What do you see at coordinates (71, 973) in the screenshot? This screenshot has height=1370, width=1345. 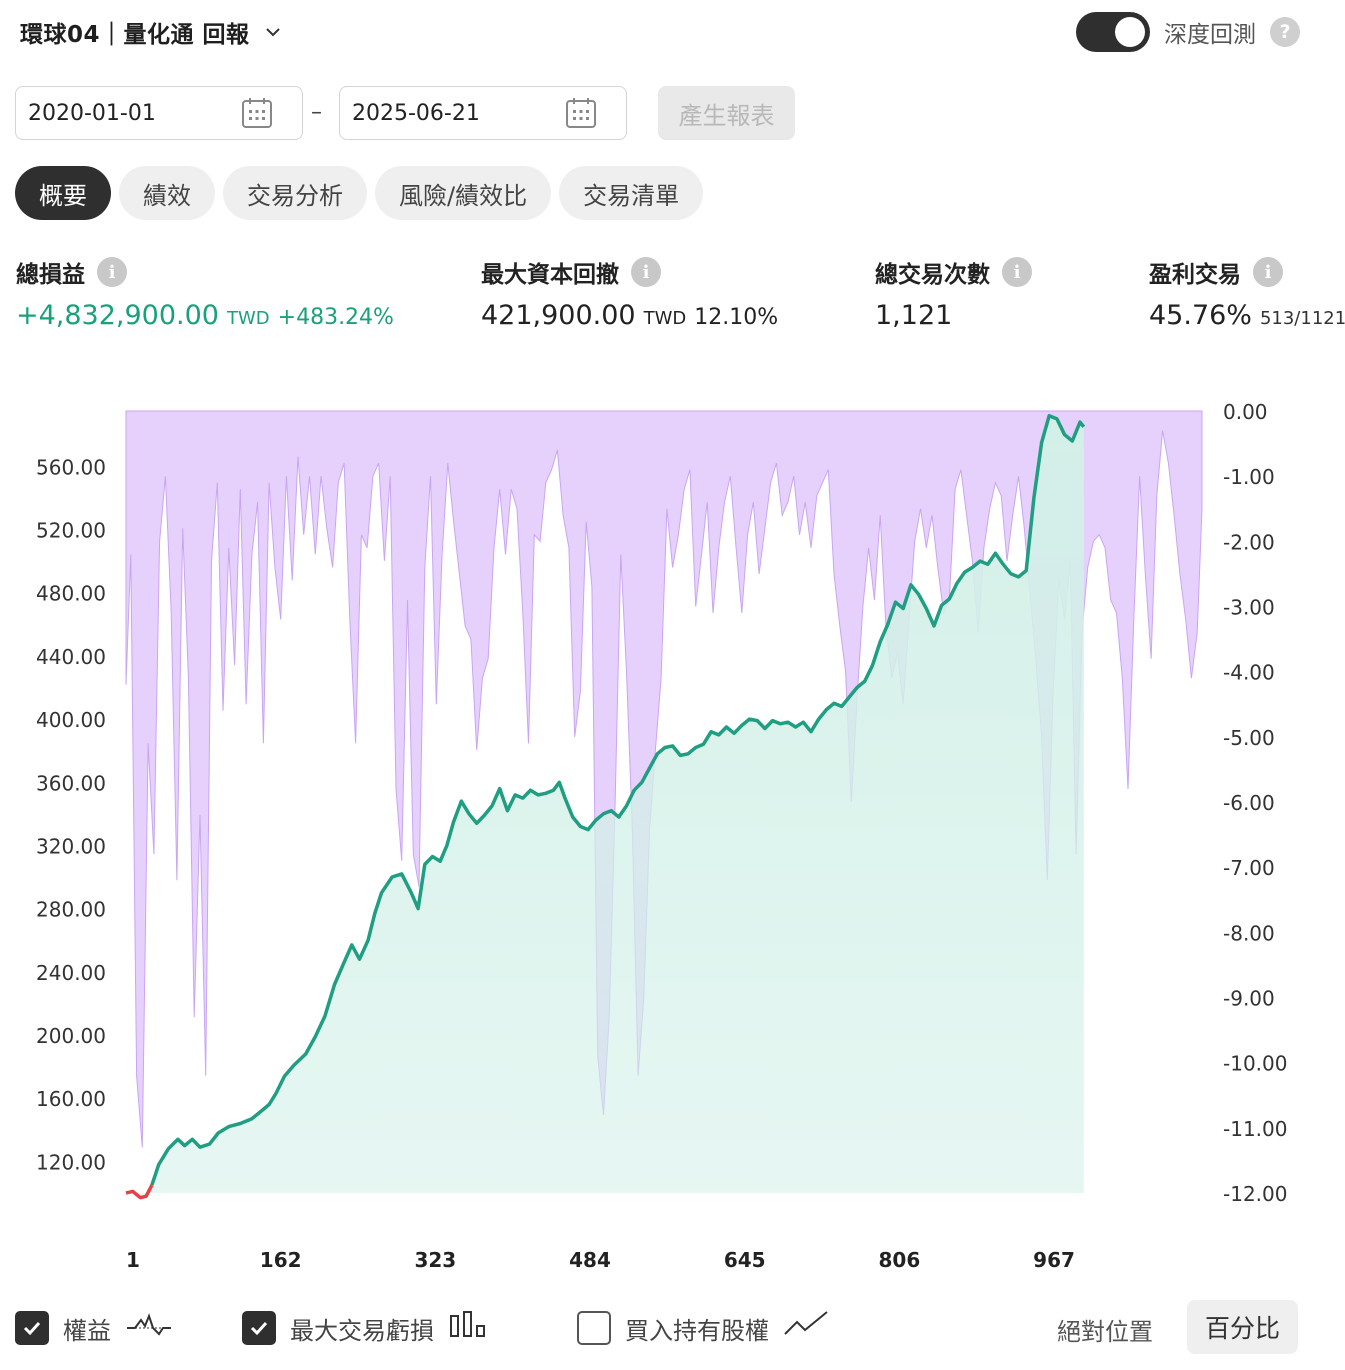 I see `left-tick-label: 240.00` at bounding box center [71, 973].